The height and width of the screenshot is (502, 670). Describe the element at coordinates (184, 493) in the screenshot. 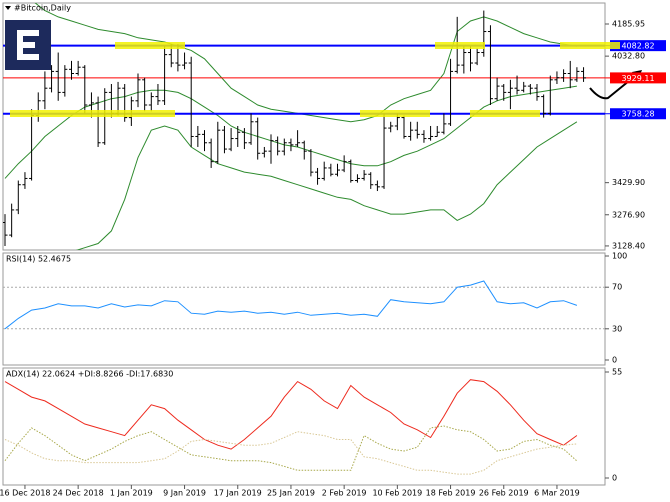

I see `x-tick-label: 9 Jan 2019` at that location.